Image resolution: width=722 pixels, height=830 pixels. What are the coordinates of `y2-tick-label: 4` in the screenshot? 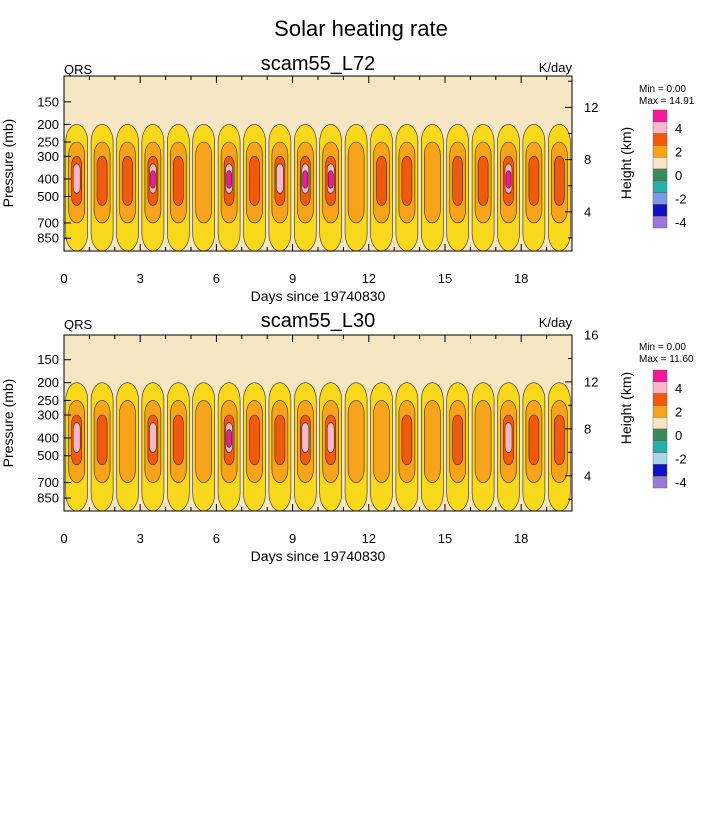 It's located at (587, 211).